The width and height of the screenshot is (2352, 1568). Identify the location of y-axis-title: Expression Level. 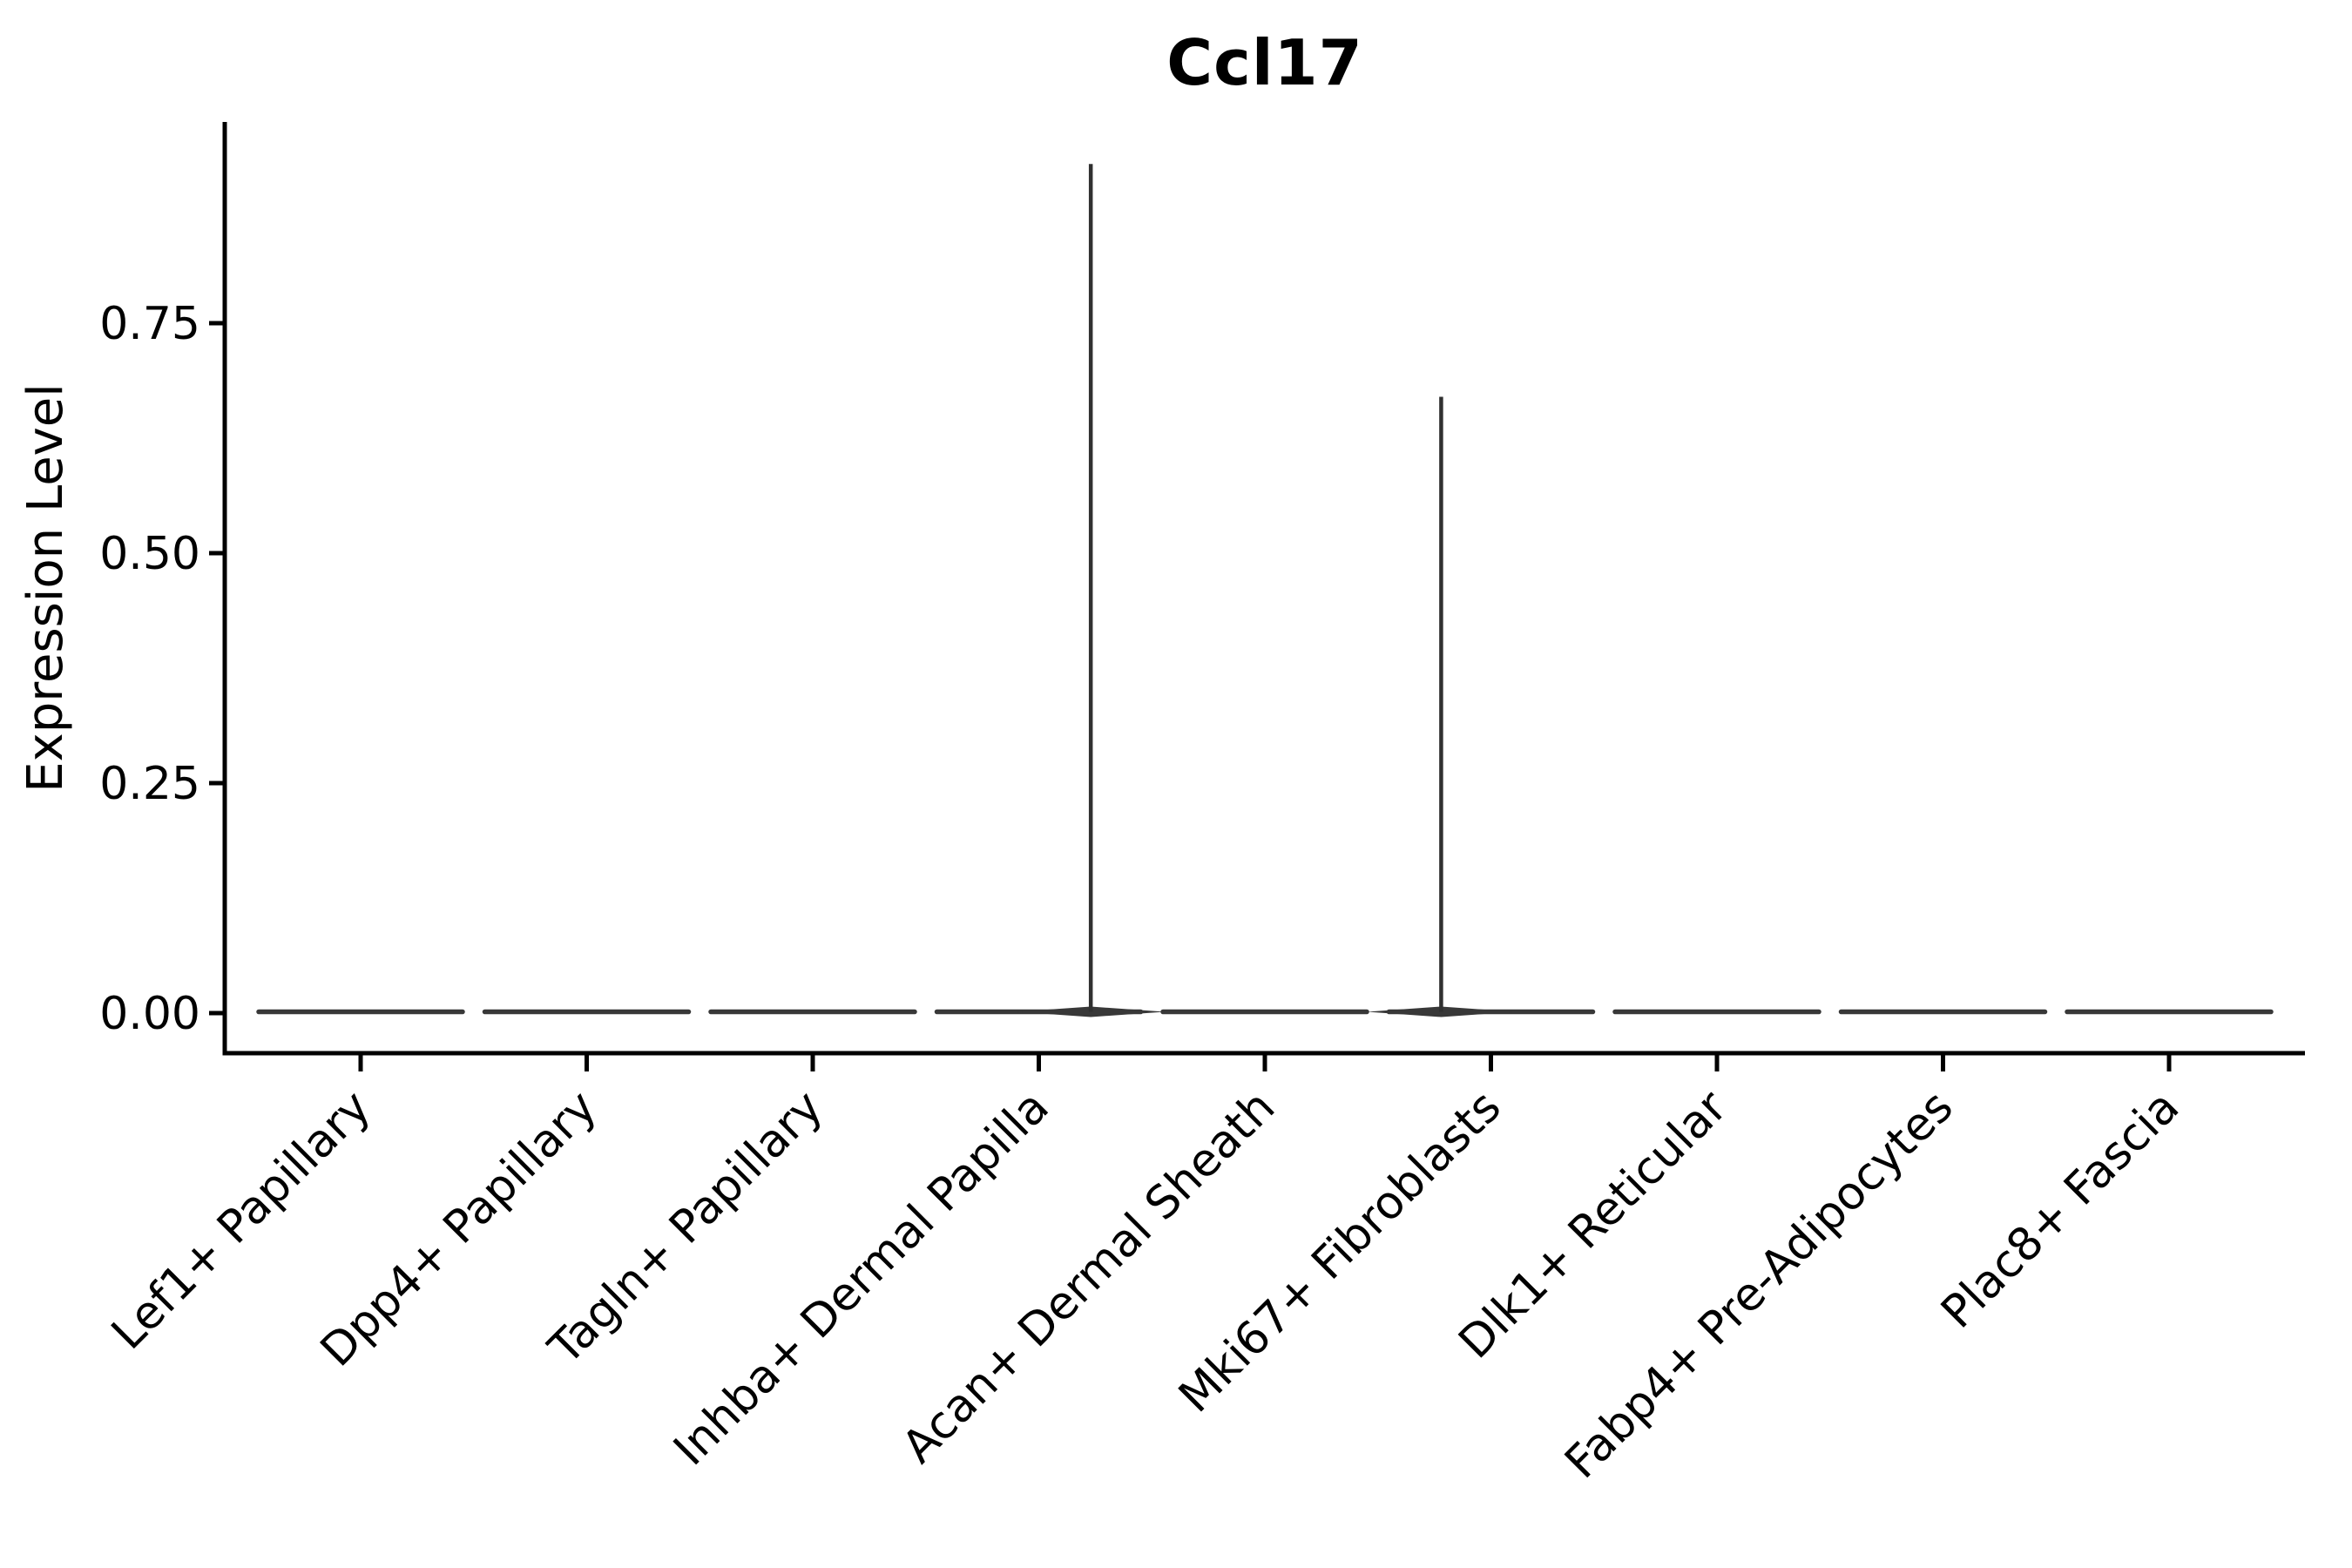
(45, 588).